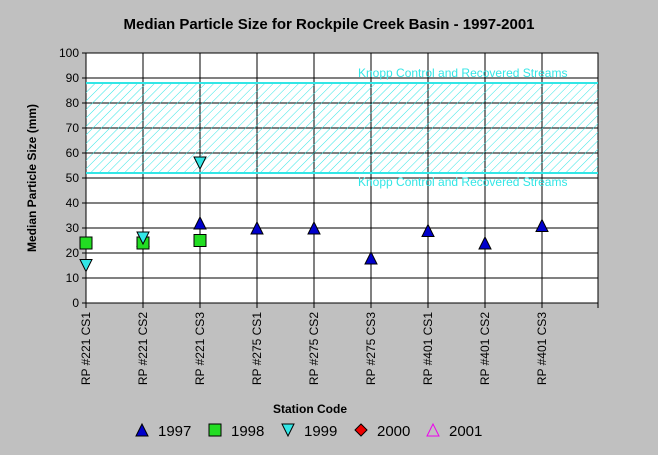 The width and height of the screenshot is (658, 455). I want to click on reference-band-upper-label: Knopp Control and Recovered Streams, so click(462, 73).